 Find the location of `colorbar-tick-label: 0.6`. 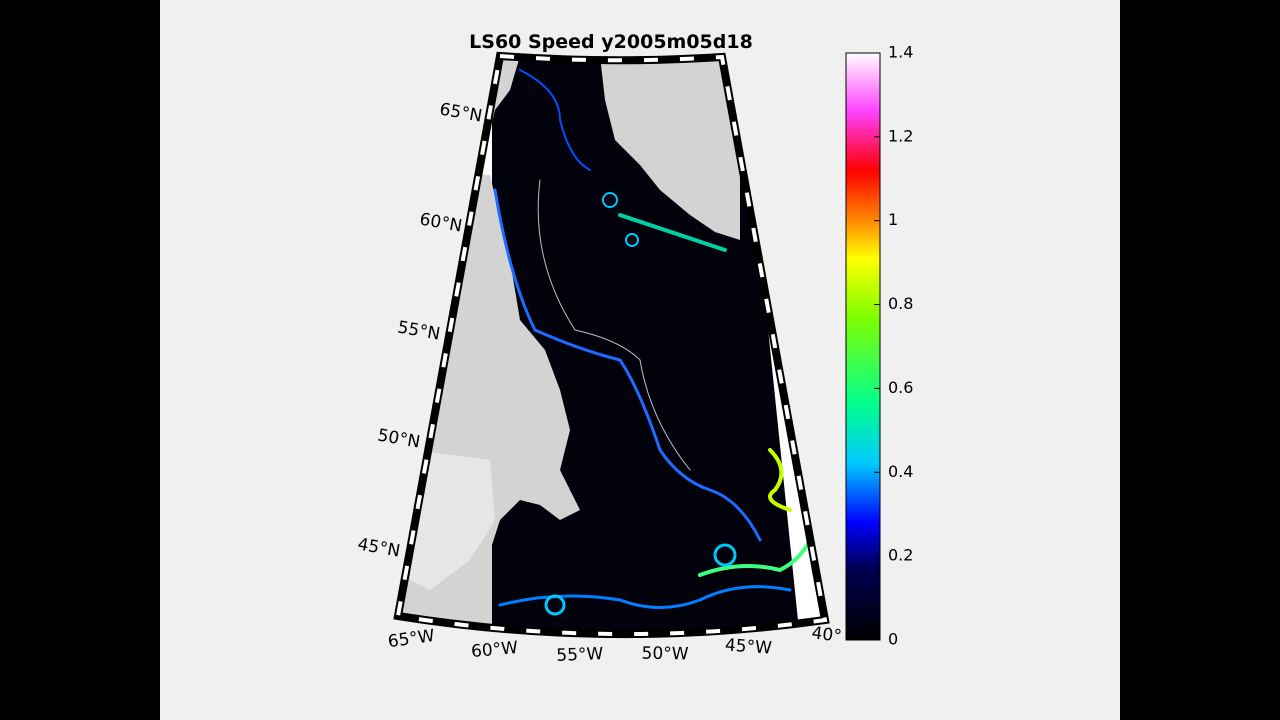

colorbar-tick-label: 0.6 is located at coordinates (900, 387).